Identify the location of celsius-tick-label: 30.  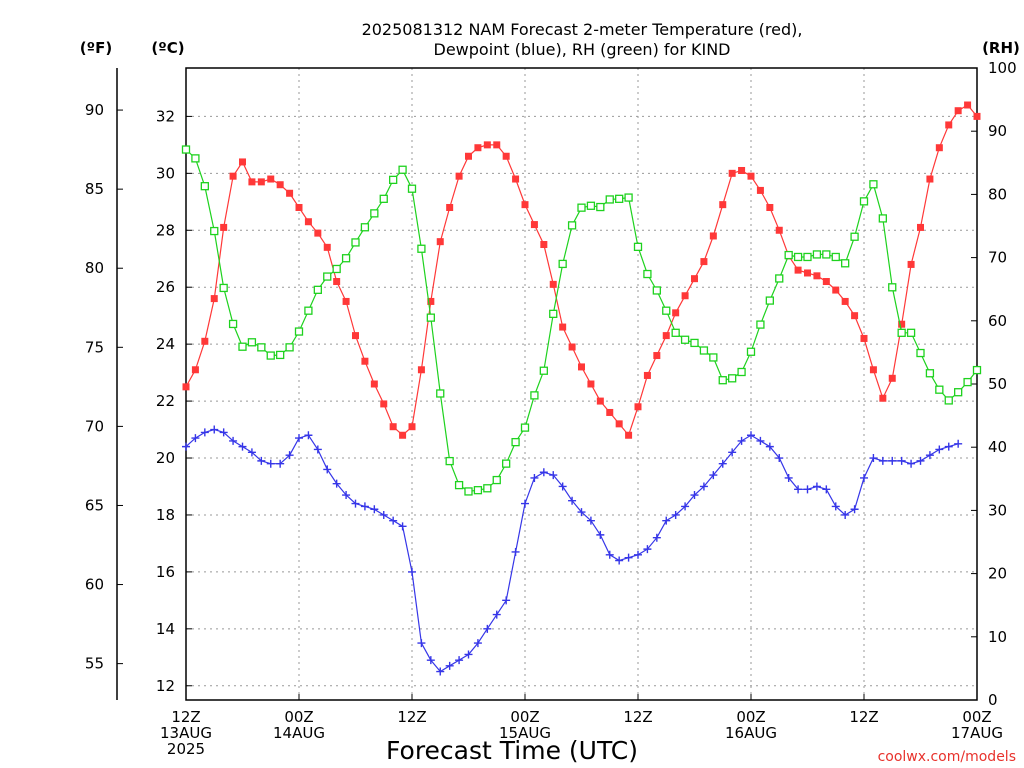
(165, 173).